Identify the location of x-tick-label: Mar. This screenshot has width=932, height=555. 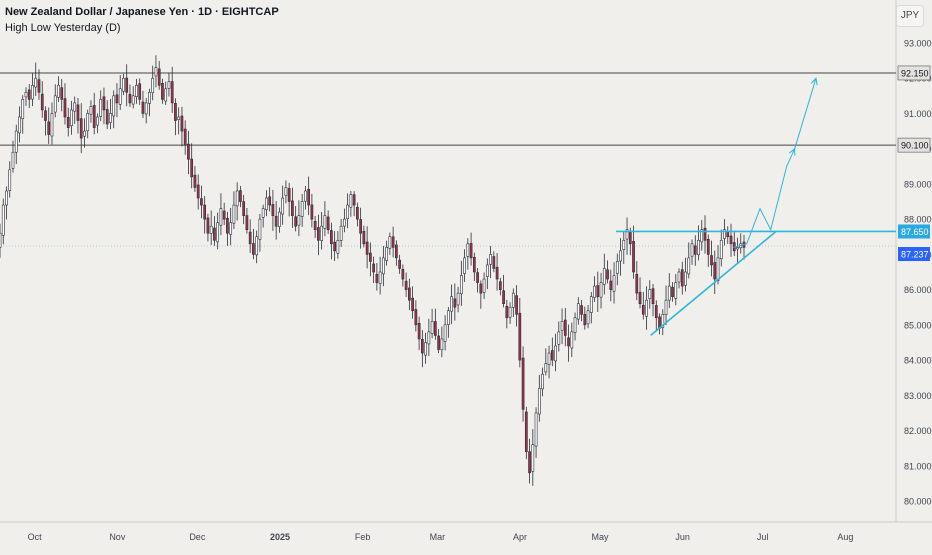
(438, 537).